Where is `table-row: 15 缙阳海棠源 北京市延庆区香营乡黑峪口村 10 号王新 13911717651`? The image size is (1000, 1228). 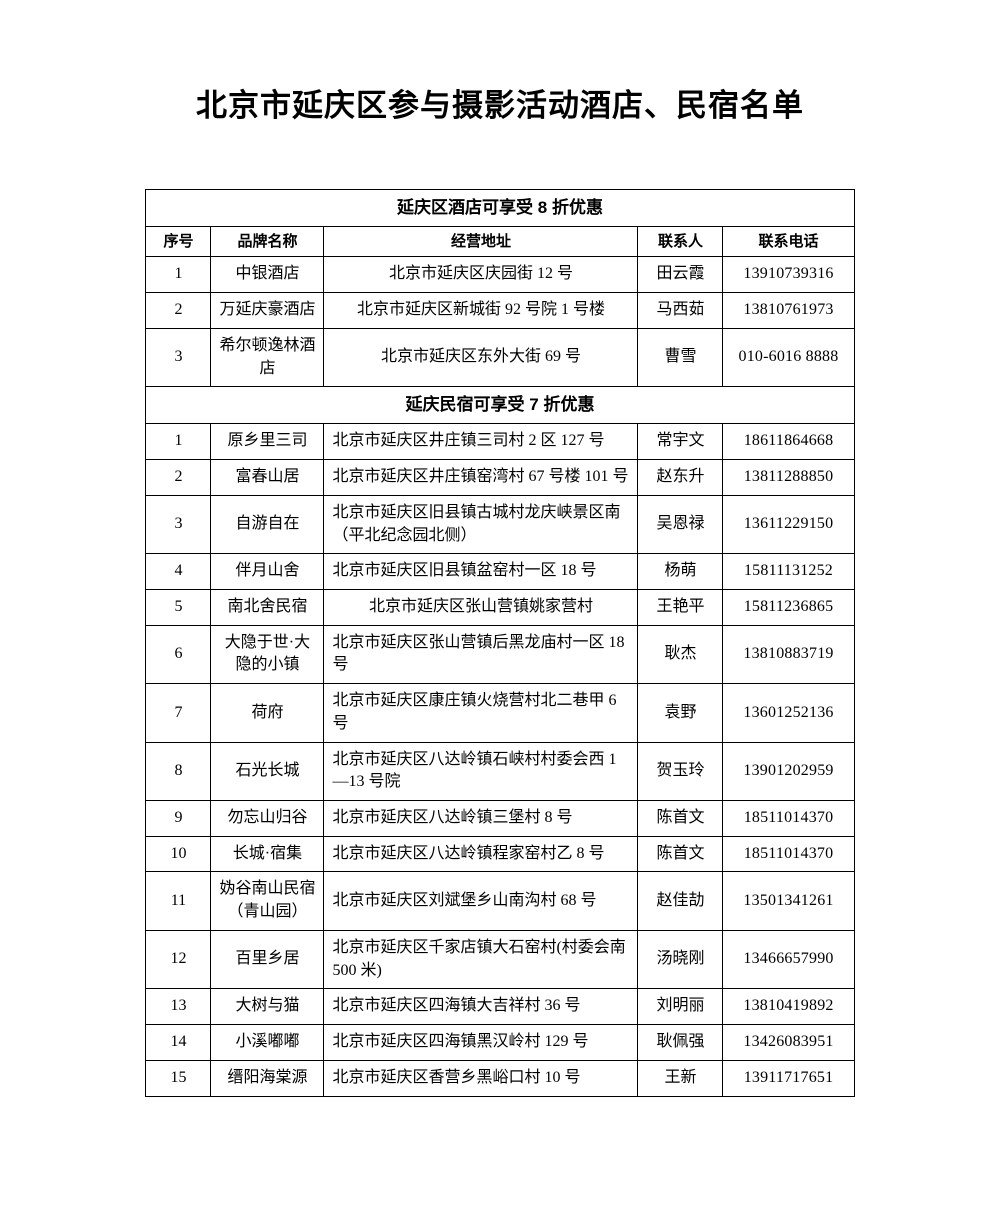 table-row: 15 缙阳海棠源 北京市延庆区香营乡黑峪口村 10 号王新 13911717651 is located at coordinates (500, 1078).